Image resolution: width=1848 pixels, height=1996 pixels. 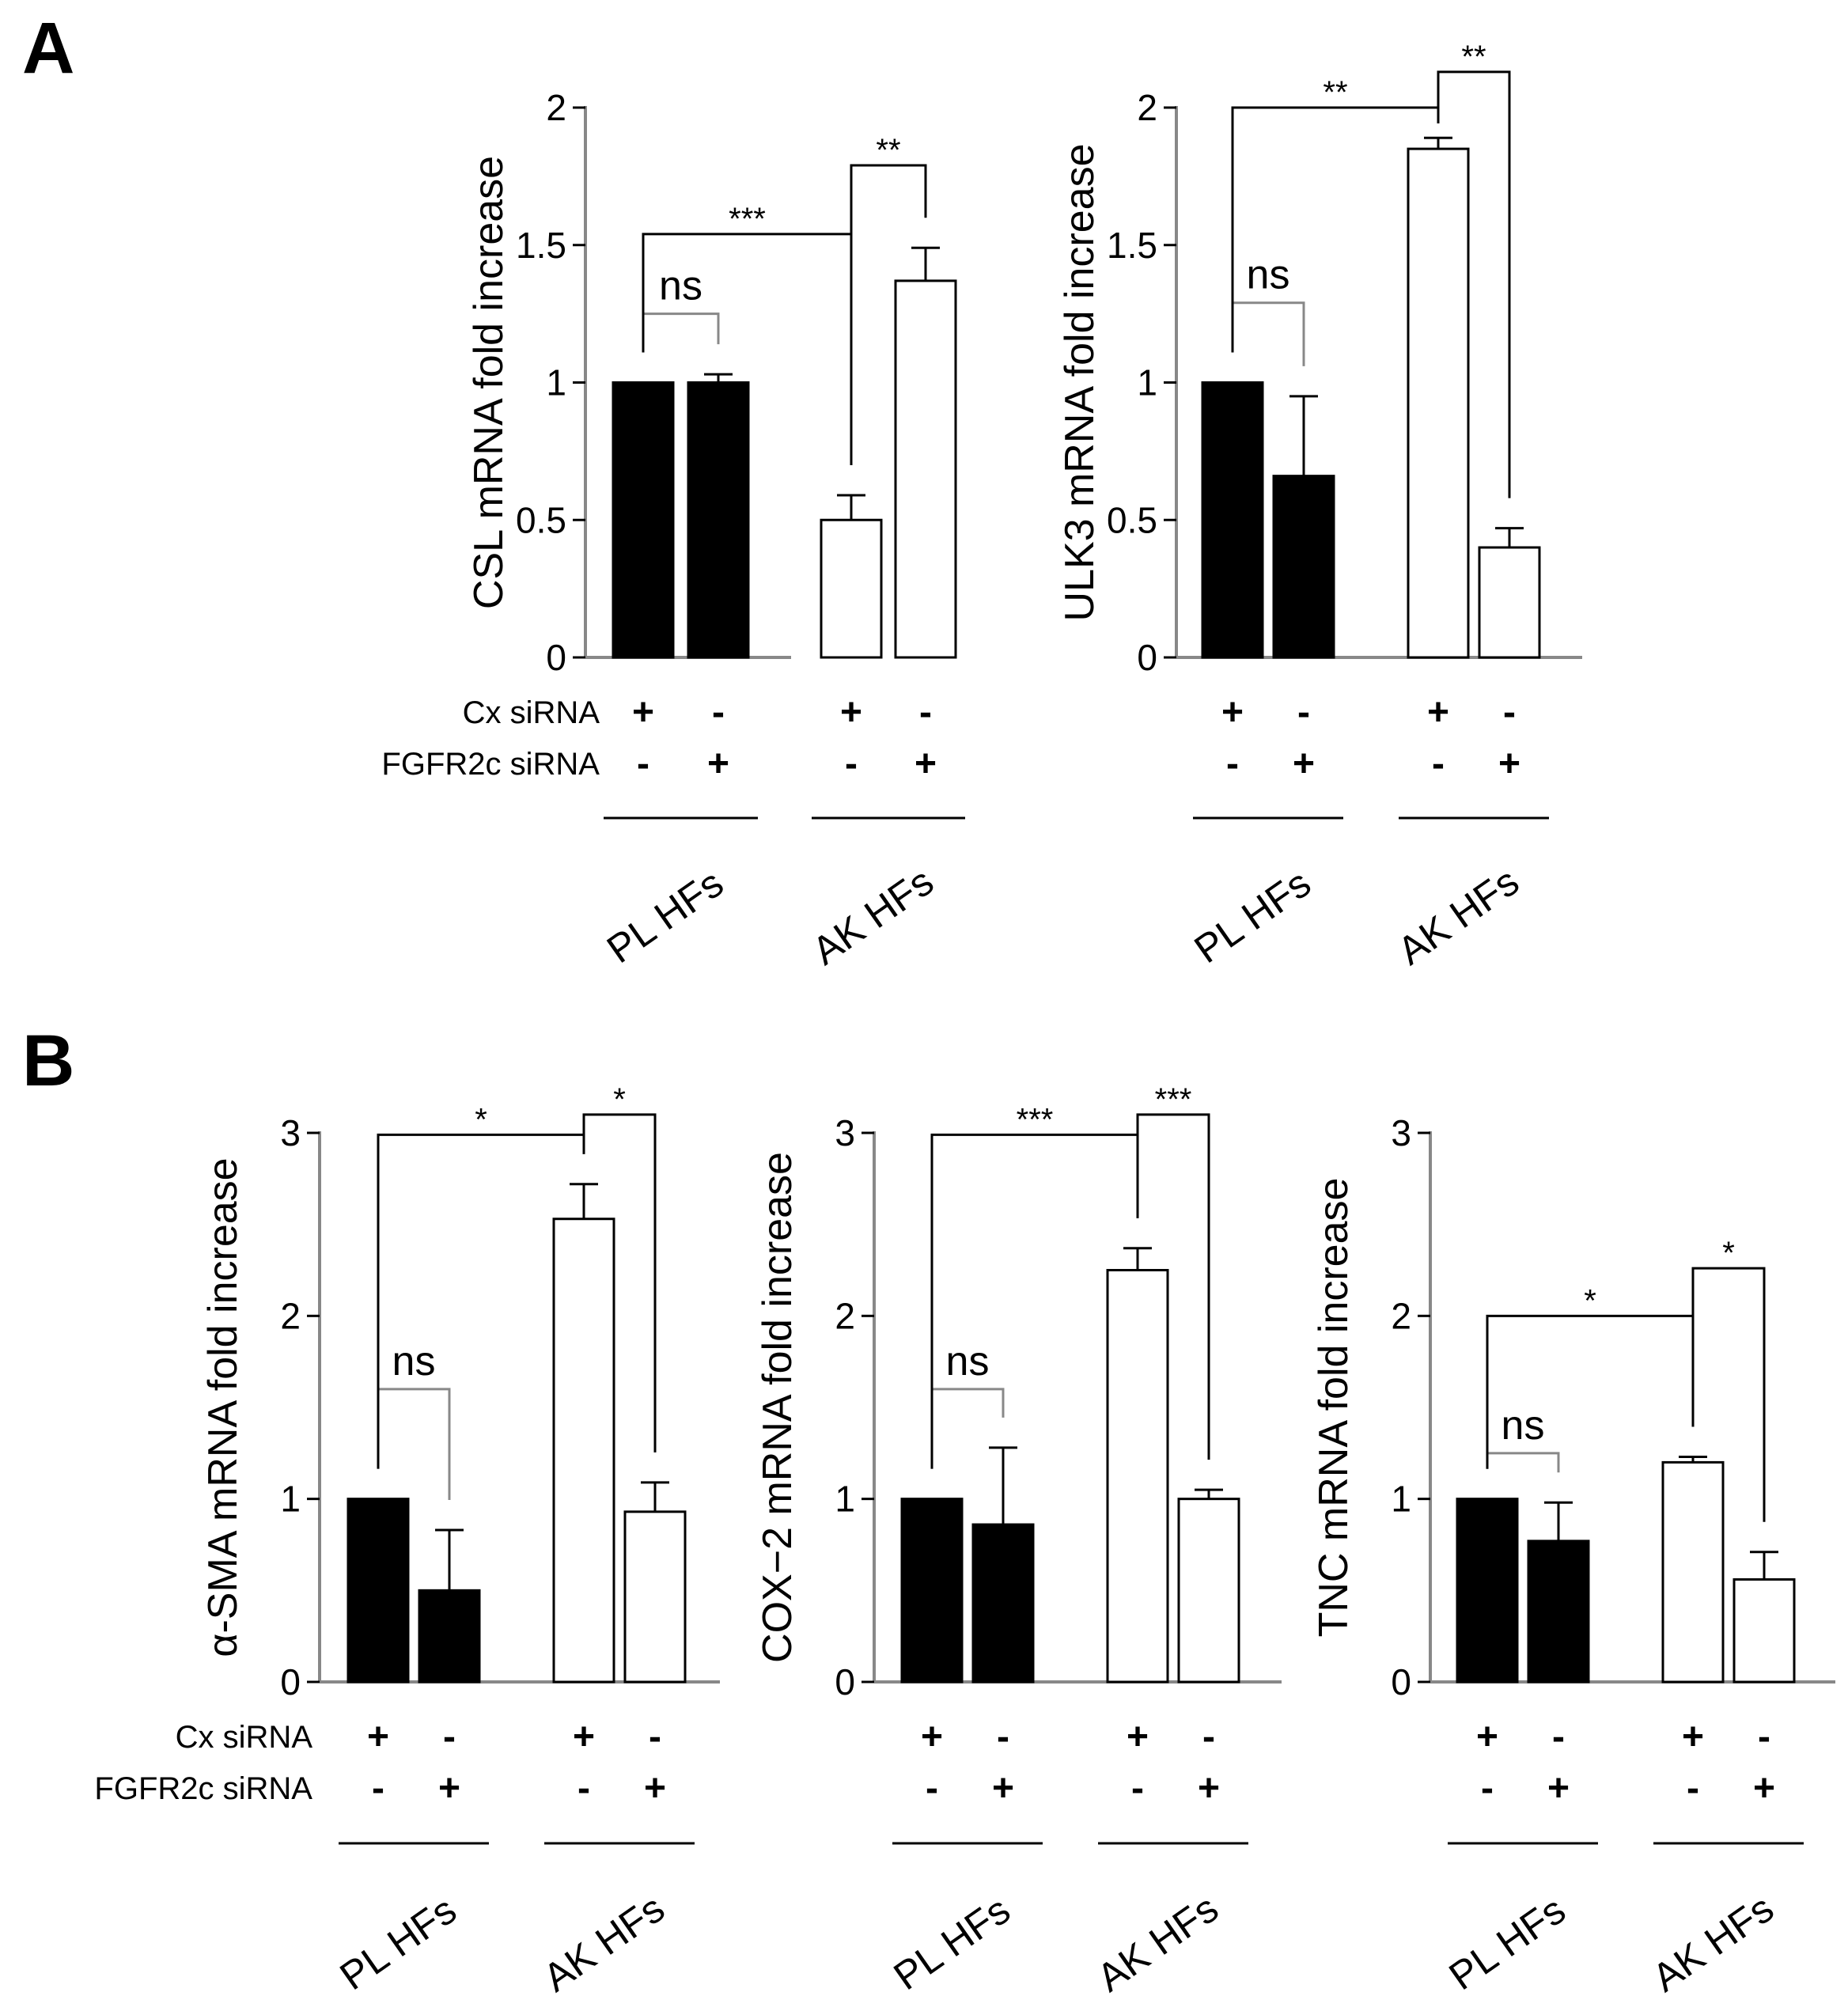 What do you see at coordinates (1208, 1737) in the screenshot?
I see `chart4-cx-sign-4: -` at bounding box center [1208, 1737].